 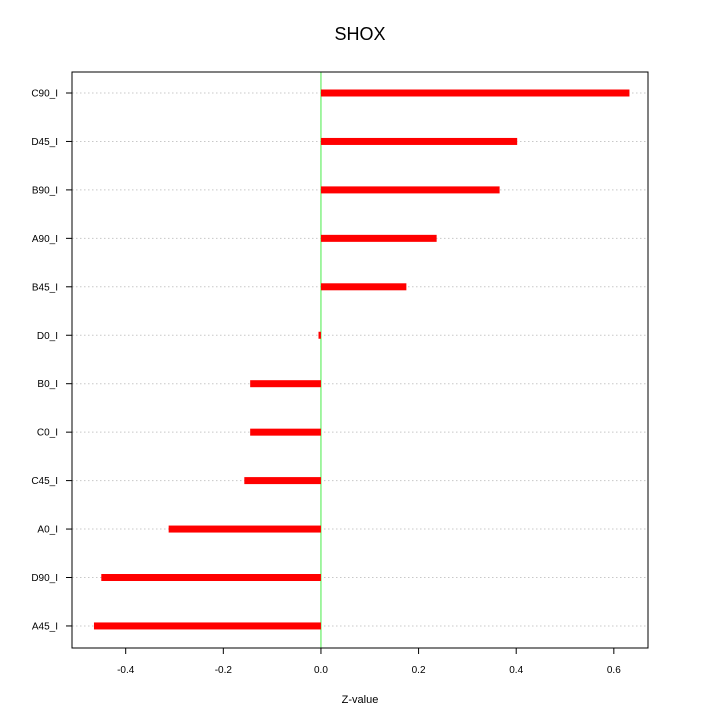 I want to click on x-tick-label: 0.6, so click(x=614, y=670).